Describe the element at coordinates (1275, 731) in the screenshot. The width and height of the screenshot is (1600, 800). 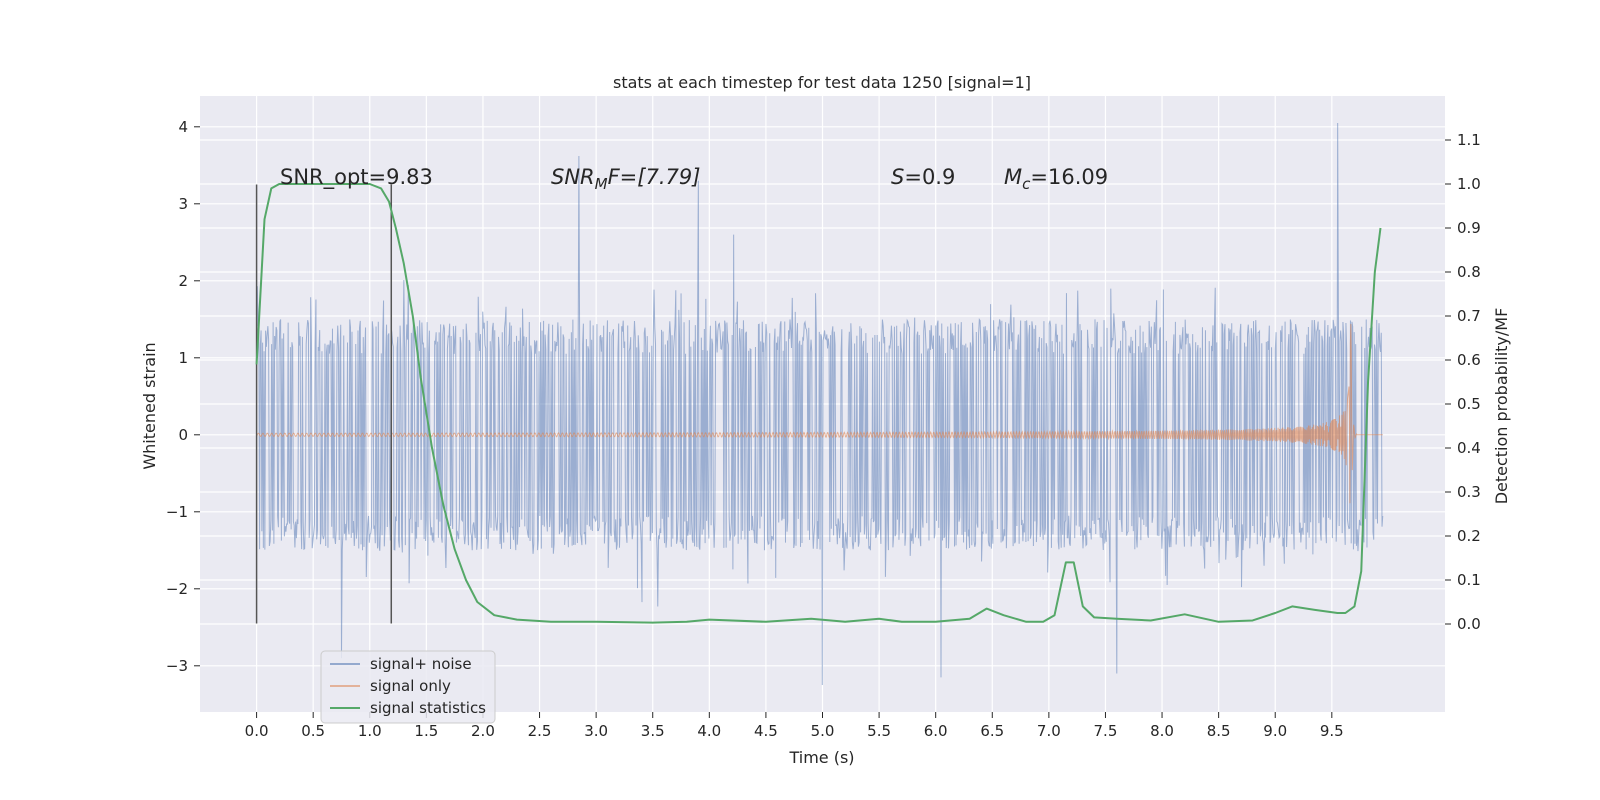
I see `x-tick-label: 9.0` at that location.